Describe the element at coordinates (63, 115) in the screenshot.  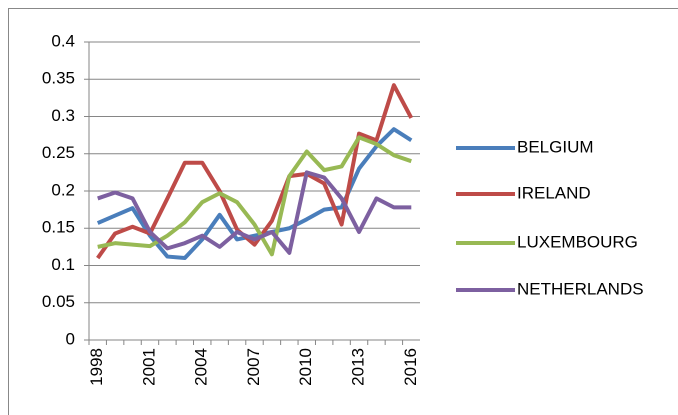
I see `y-tick-label: 0.3` at that location.